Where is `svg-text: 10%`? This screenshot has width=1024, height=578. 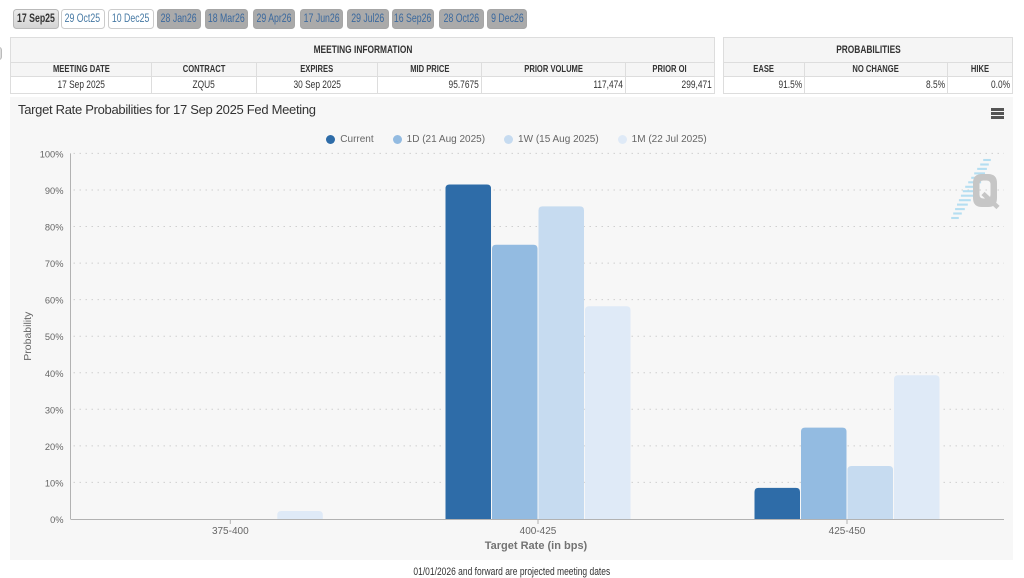 svg-text: 10% is located at coordinates (54, 483).